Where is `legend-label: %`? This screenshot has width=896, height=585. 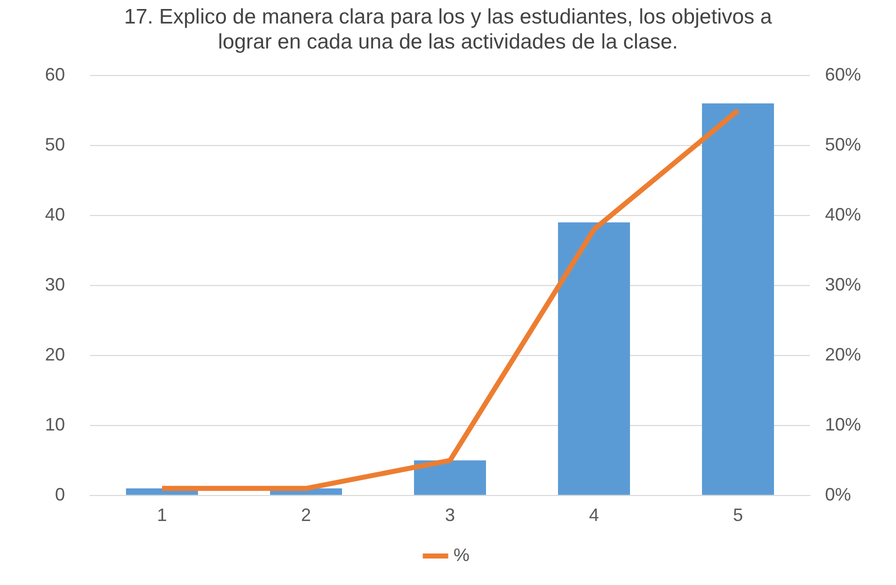
legend-label: % is located at coordinates (462, 554).